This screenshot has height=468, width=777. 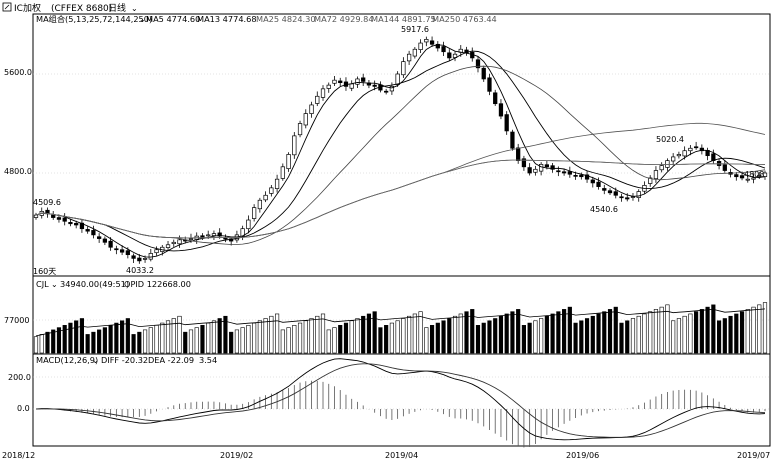 What do you see at coordinates (81, 9) in the screenshot?
I see `symbol-code: (CFFEX 8680)` at bounding box center [81, 9].